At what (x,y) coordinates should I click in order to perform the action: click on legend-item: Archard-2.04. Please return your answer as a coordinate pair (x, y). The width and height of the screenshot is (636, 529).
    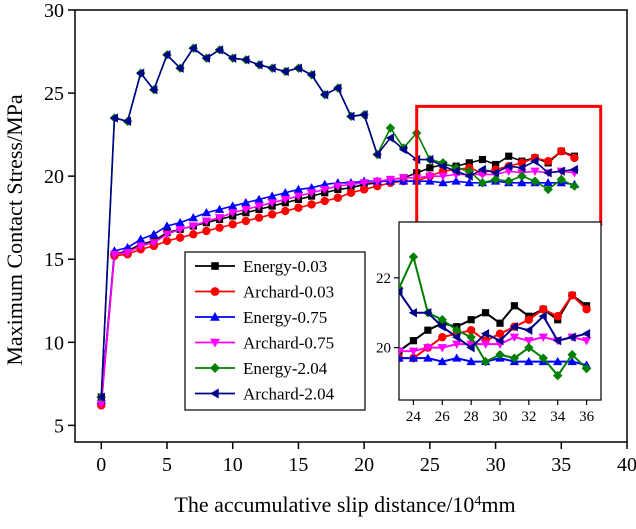
    Looking at the image, I should click on (265, 394).